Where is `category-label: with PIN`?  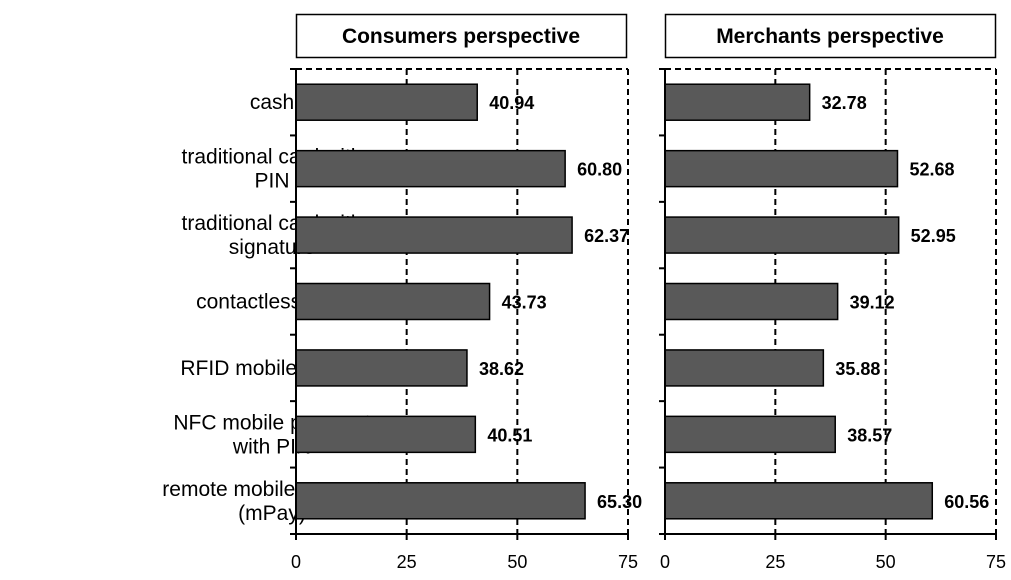
category-label: with PIN is located at coordinates (271, 446).